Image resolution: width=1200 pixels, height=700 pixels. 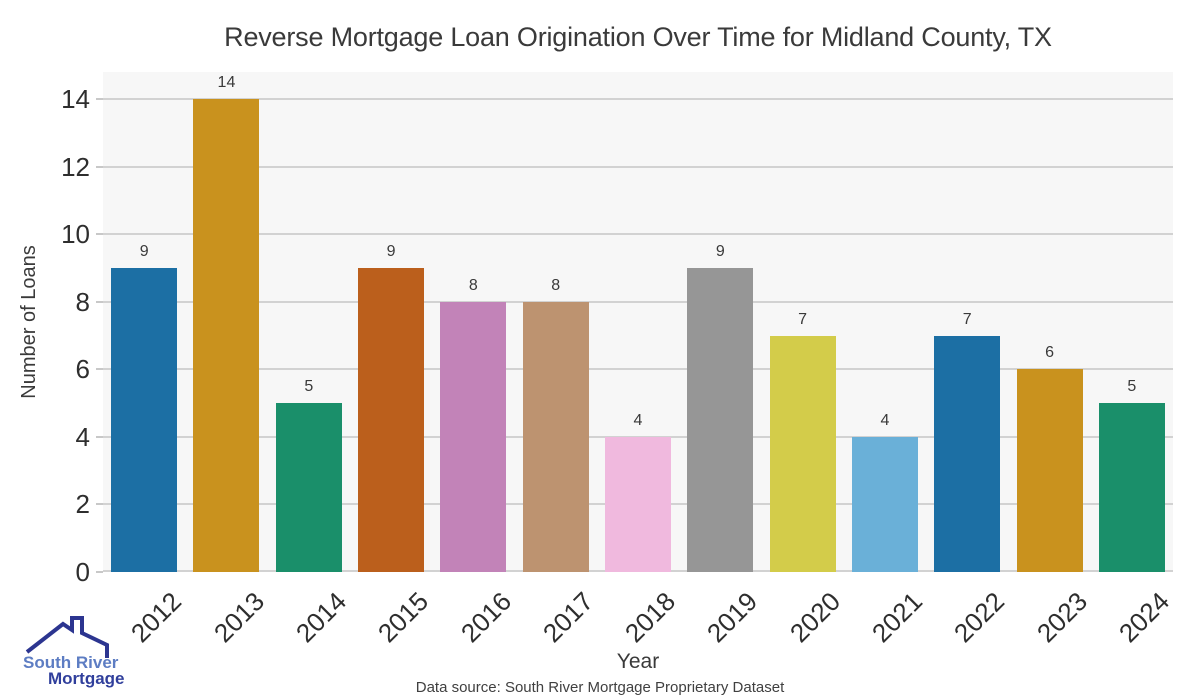 I want to click on bar-2016, so click(x=473, y=436).